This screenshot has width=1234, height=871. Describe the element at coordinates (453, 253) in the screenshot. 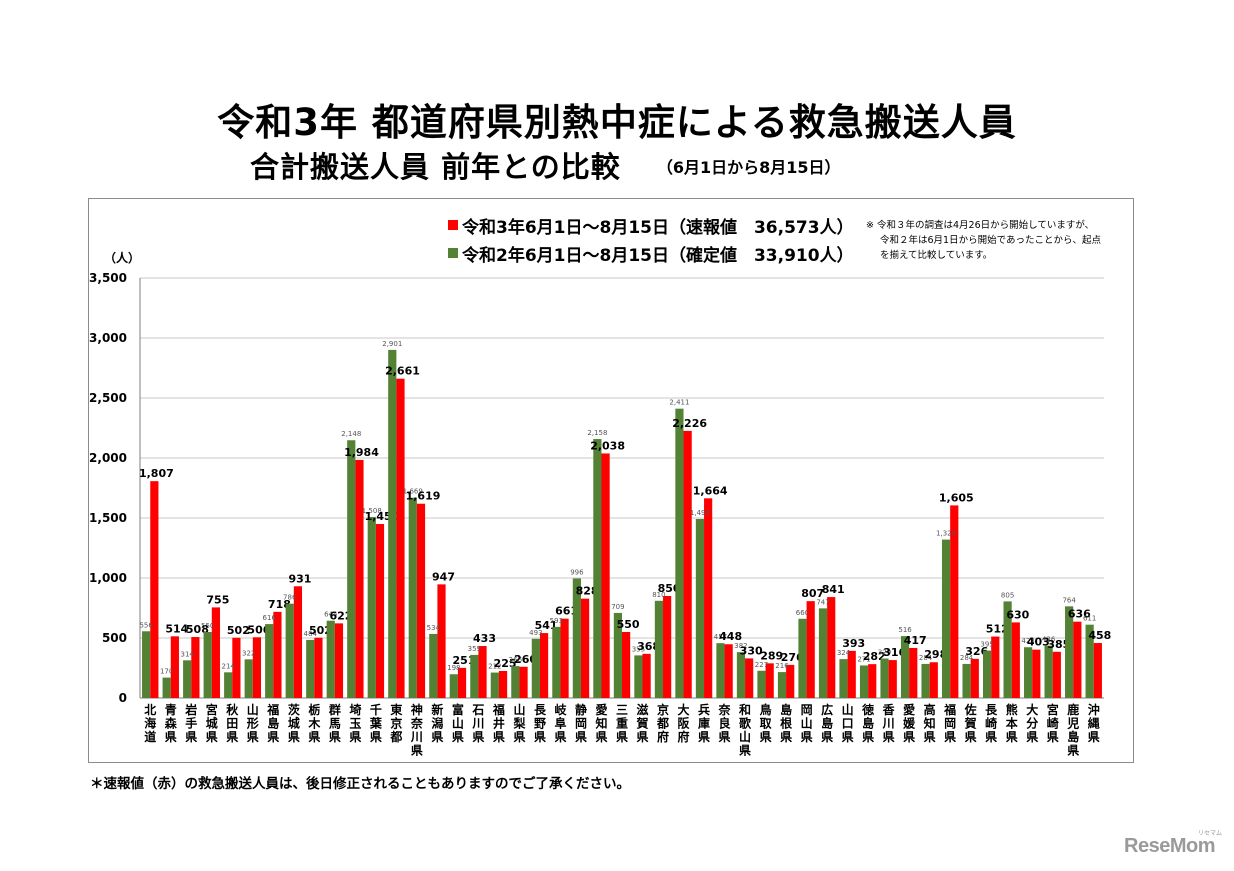

I see `legend-swatch-2020` at that location.